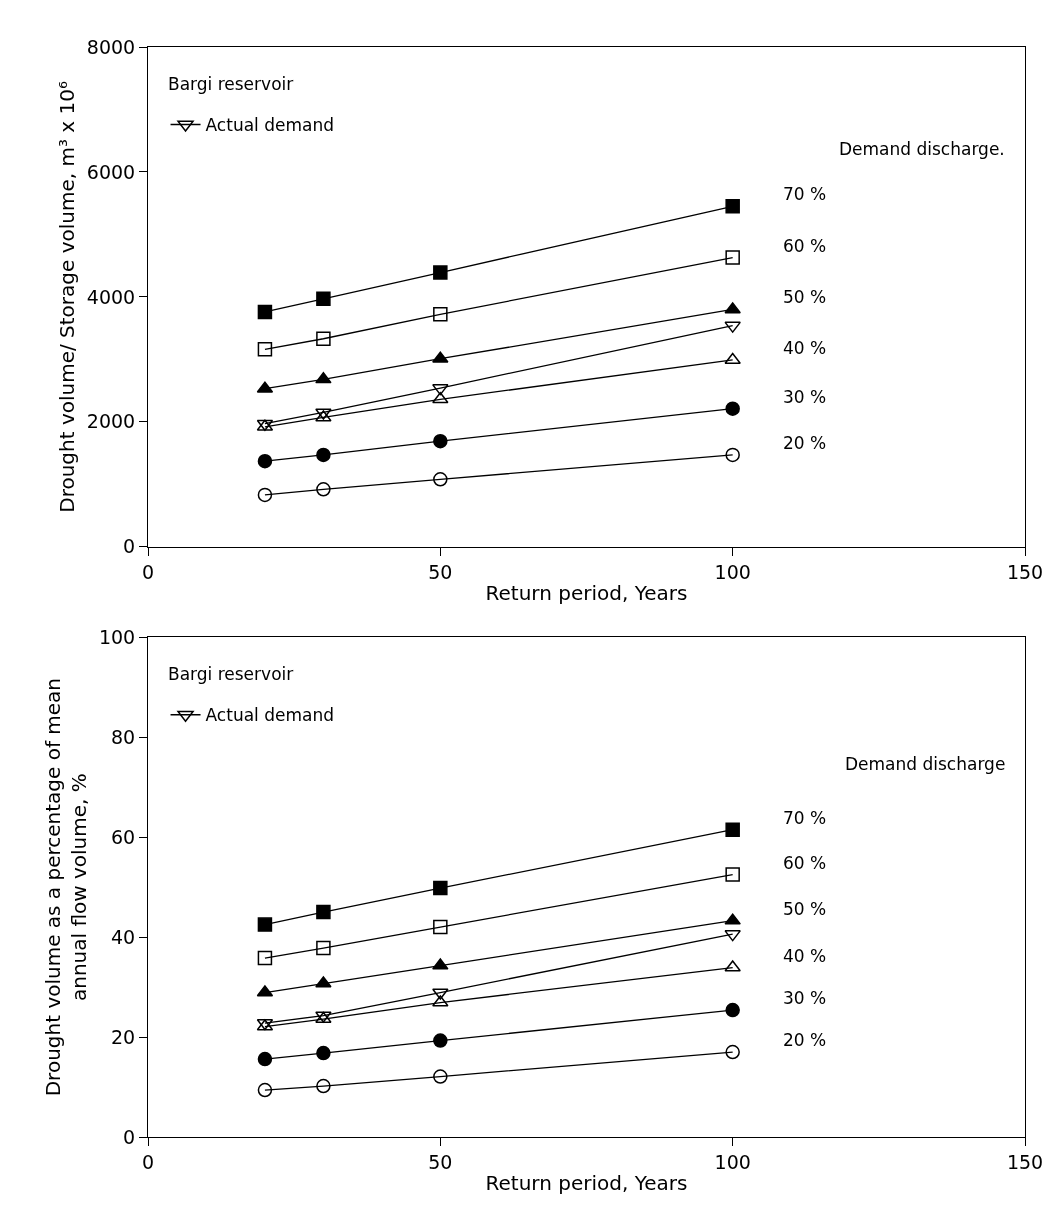 Image resolution: width=1059 pixels, height=1212 pixels. Describe the element at coordinates (123, 936) in the screenshot. I see `y-tick-label: 40` at that location.